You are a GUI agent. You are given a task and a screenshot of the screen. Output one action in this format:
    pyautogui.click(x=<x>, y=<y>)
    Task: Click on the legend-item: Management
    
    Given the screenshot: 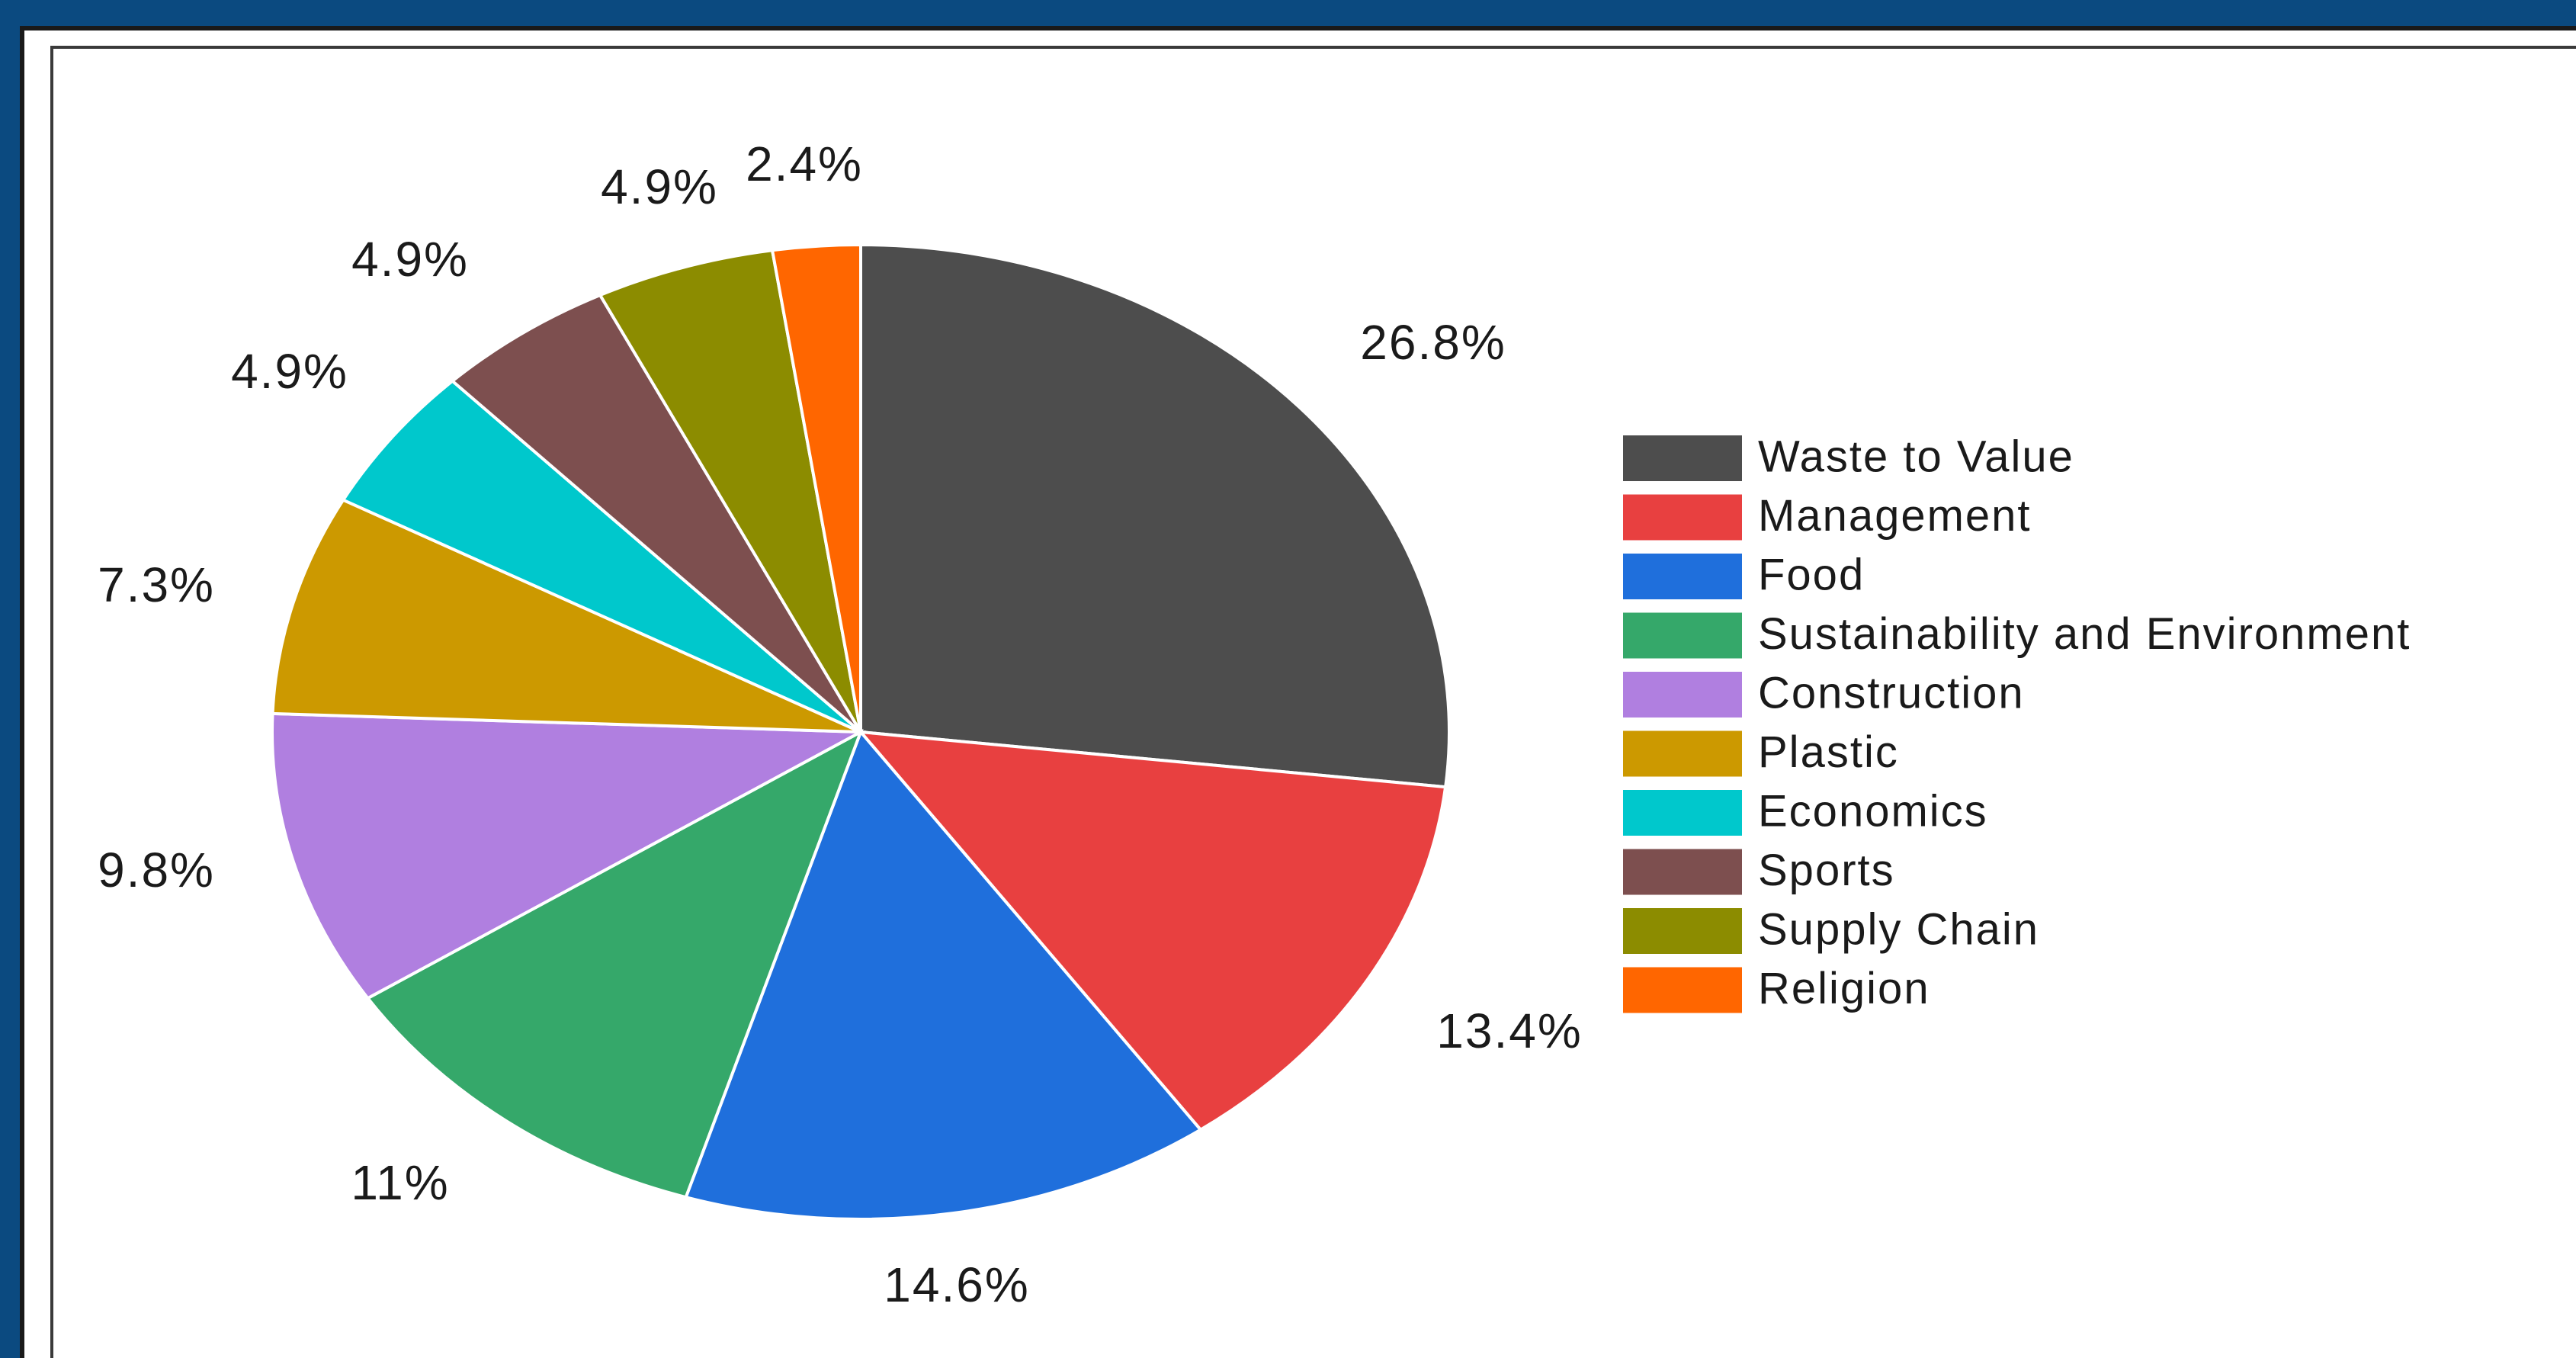 What is the action you would take?
    pyautogui.click(x=1827, y=516)
    